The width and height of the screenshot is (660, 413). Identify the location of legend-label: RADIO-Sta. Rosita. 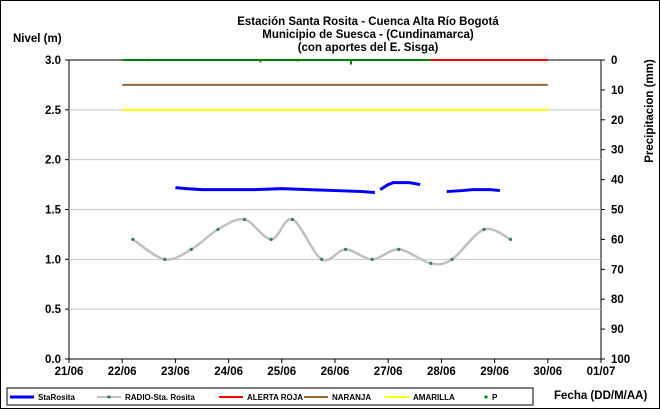
(160, 397).